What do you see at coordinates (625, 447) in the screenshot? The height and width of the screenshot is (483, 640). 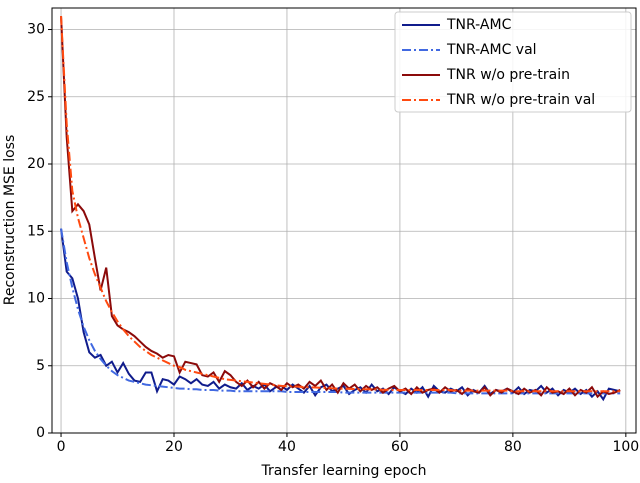 I see `x-tick-label: 100` at bounding box center [625, 447].